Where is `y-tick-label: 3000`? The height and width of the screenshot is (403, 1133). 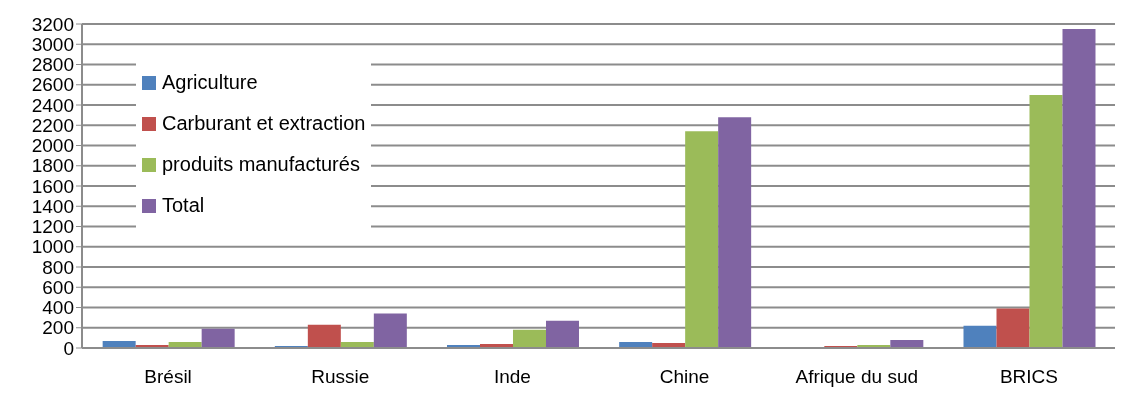 y-tick-label: 3000 is located at coordinates (52, 44).